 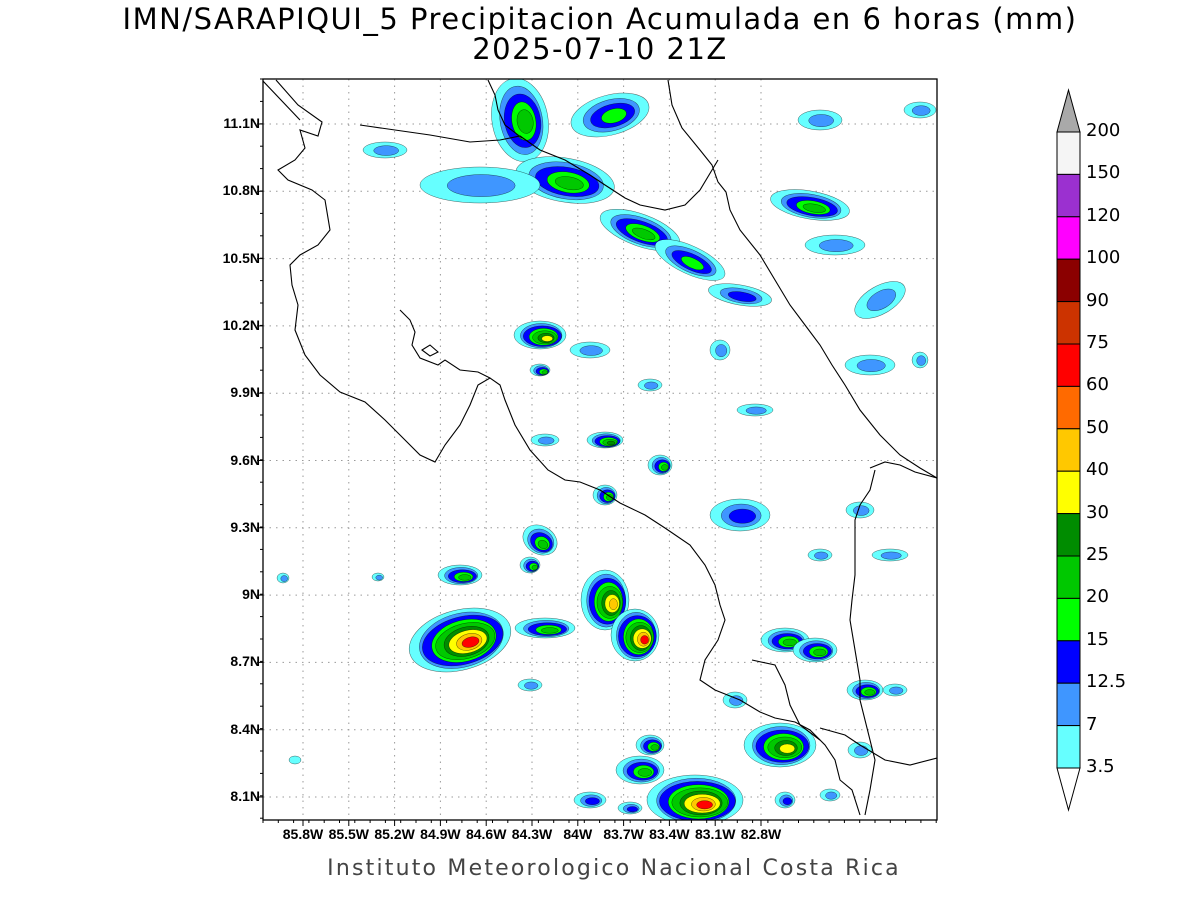 I want to click on nicaragua-lake-shore, so click(x=491, y=145).